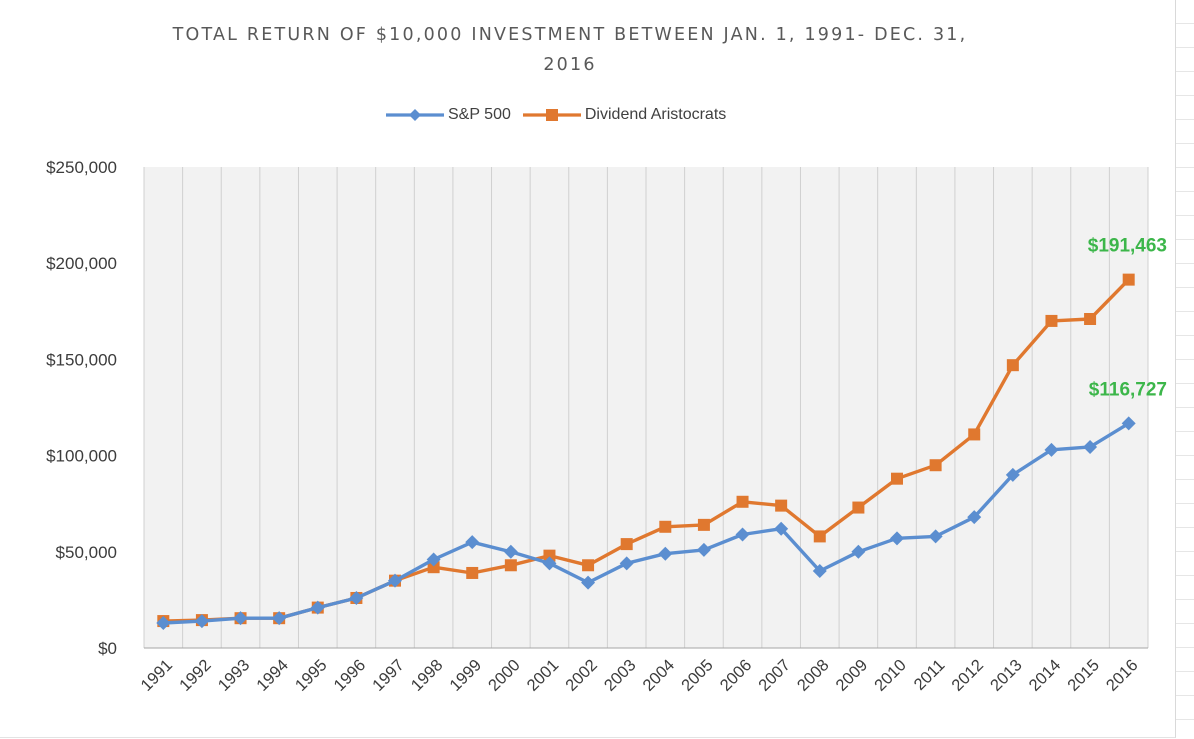 The height and width of the screenshot is (739, 1194). I want to click on x-tick-label: 1992, so click(195, 675).